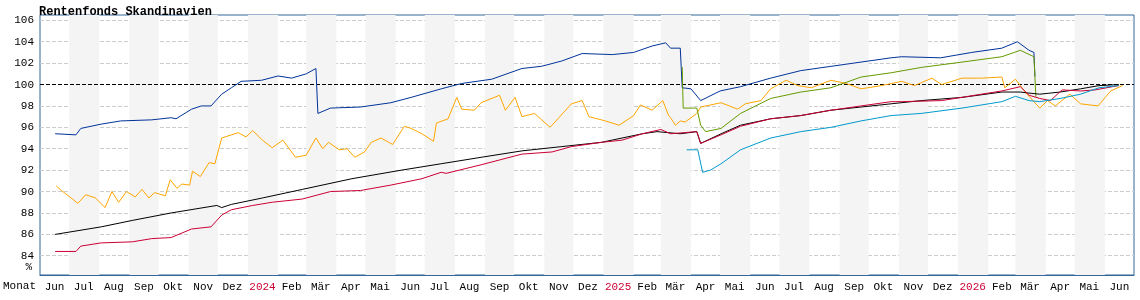 The height and width of the screenshot is (300, 1140). Describe the element at coordinates (24, 63) in the screenshot. I see `y-tick-label: 102` at that location.